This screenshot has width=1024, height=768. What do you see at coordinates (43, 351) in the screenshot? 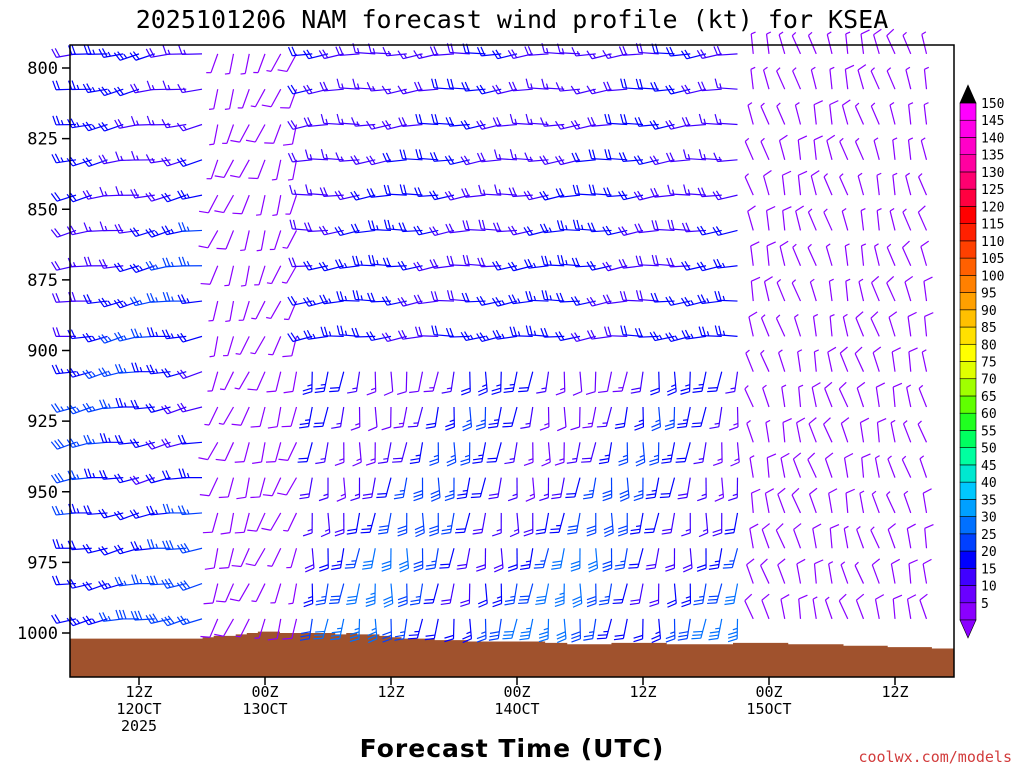
I see `y-axis: 800 825 850 875 900 925 950 975 1000` at bounding box center [43, 351].